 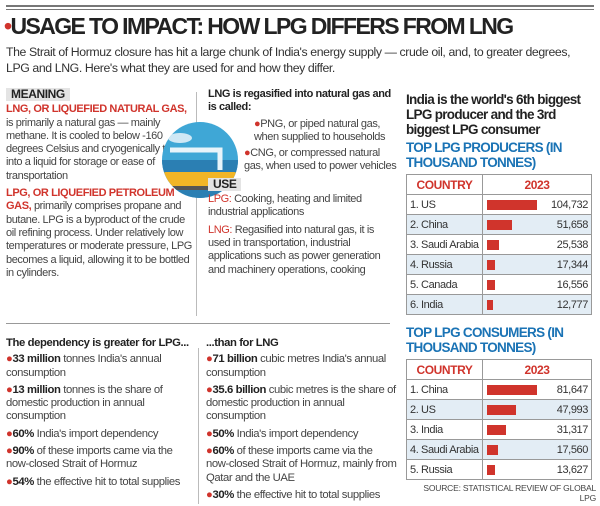 What do you see at coordinates (444, 284) in the screenshot?
I see `country-cell: 5. Canada` at bounding box center [444, 284].